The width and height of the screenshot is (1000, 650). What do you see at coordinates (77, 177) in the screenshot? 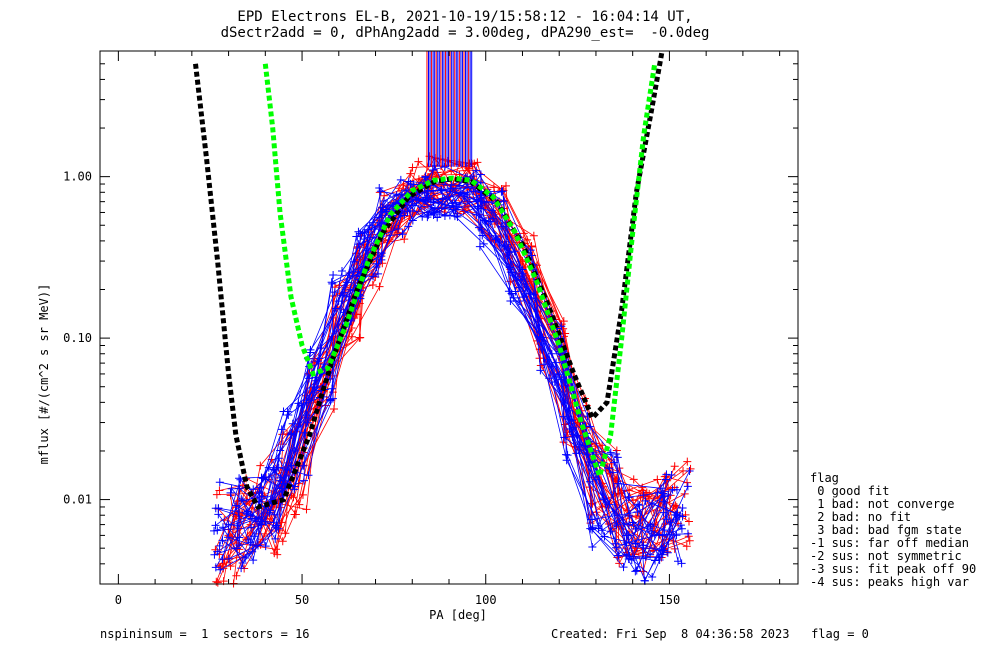
I see `y-tick-label: 1.00` at bounding box center [77, 177].